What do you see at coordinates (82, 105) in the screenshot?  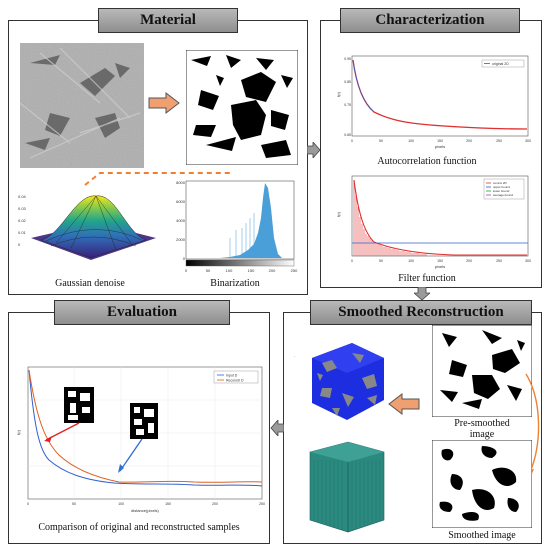 I see `sem-gray-image` at bounding box center [82, 105].